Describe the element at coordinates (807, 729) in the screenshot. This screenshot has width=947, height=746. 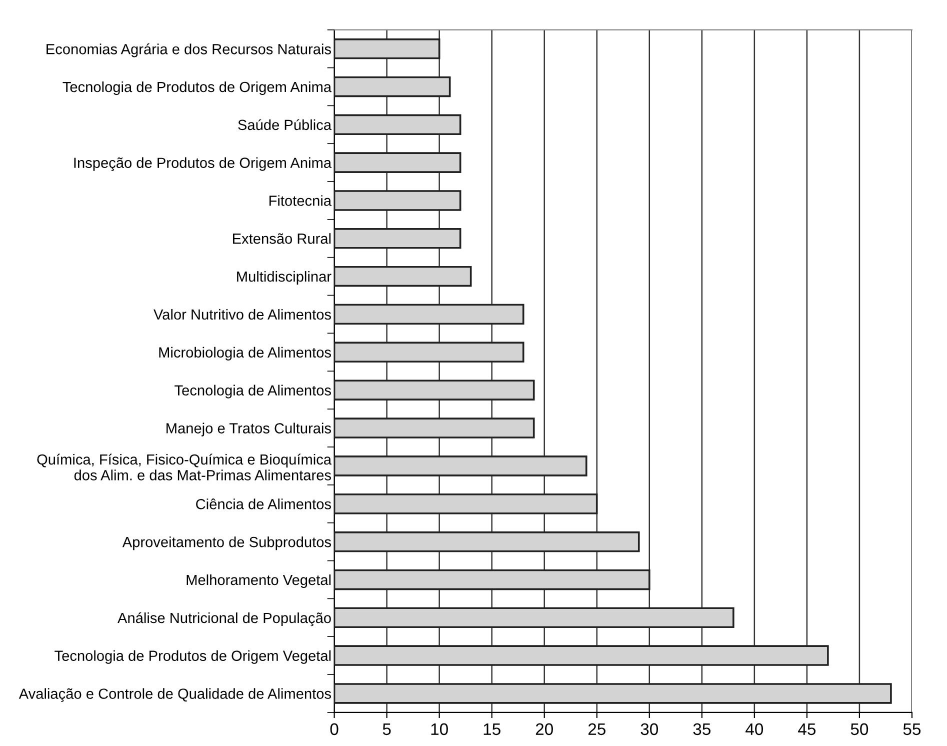
I see `x-tick-label: 45` at that location.